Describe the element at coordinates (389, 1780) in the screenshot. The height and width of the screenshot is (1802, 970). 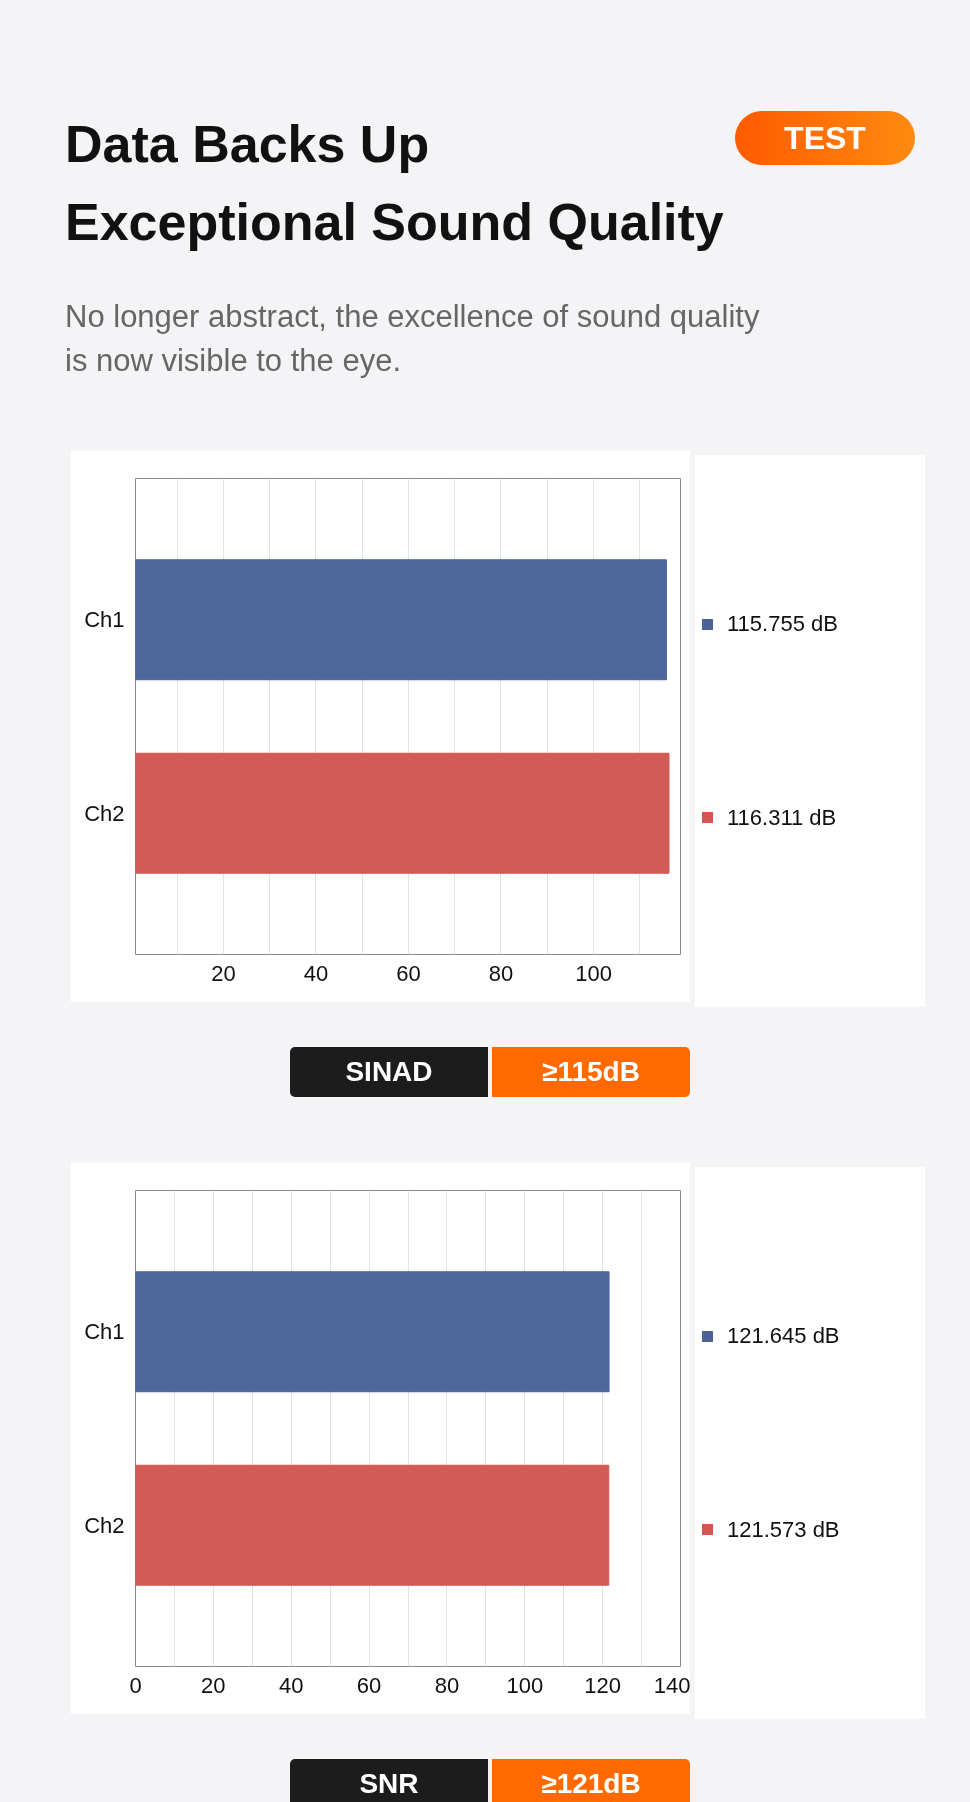
I see `text: SNR` at that location.